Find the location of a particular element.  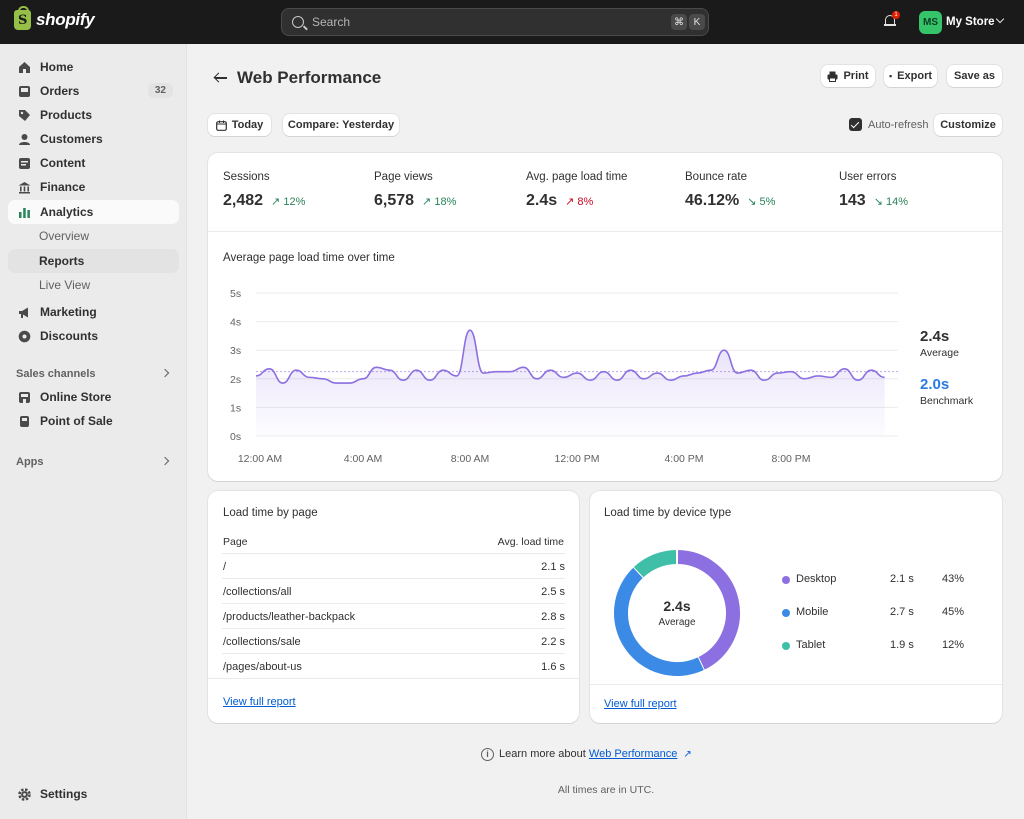

y-tick-label: 5s is located at coordinates (235, 294).